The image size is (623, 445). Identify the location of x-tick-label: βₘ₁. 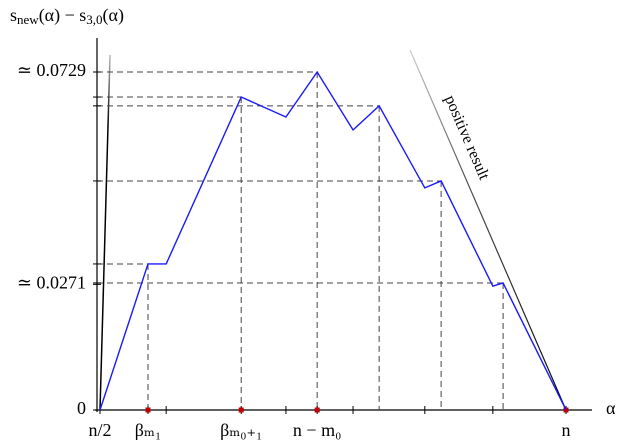
(148, 430).